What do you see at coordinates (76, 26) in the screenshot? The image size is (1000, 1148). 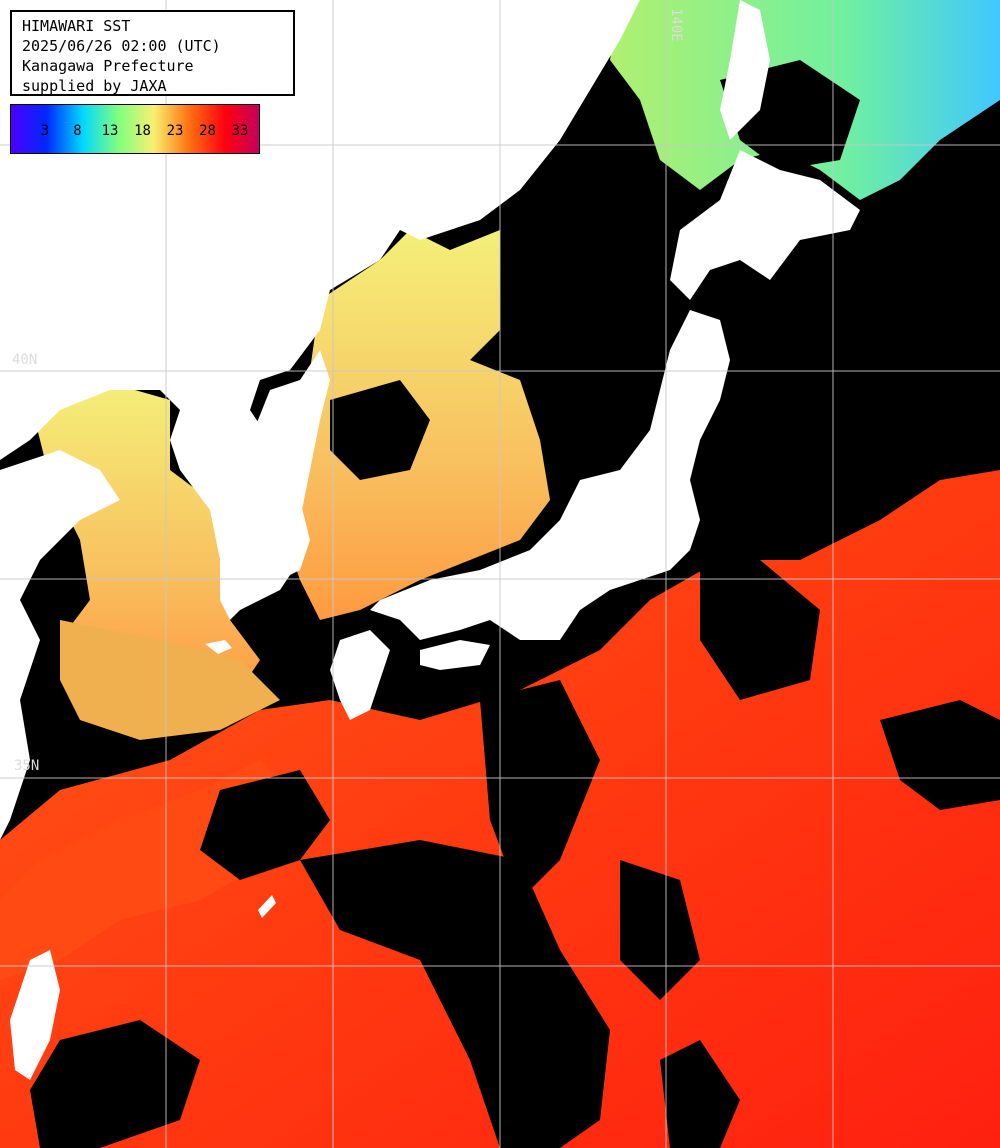 I see `product-title: HIMAWARI SST` at bounding box center [76, 26].